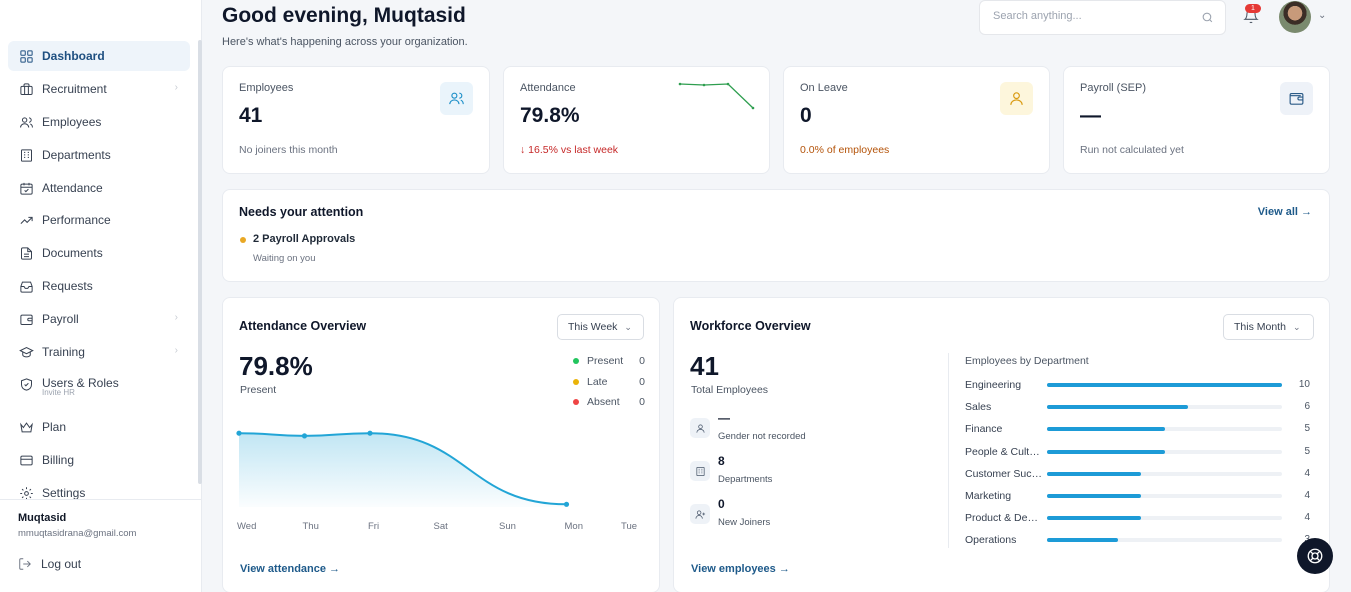  Describe the element at coordinates (290, 569) in the screenshot. I see `view-attendance-link: View attendance →` at that location.